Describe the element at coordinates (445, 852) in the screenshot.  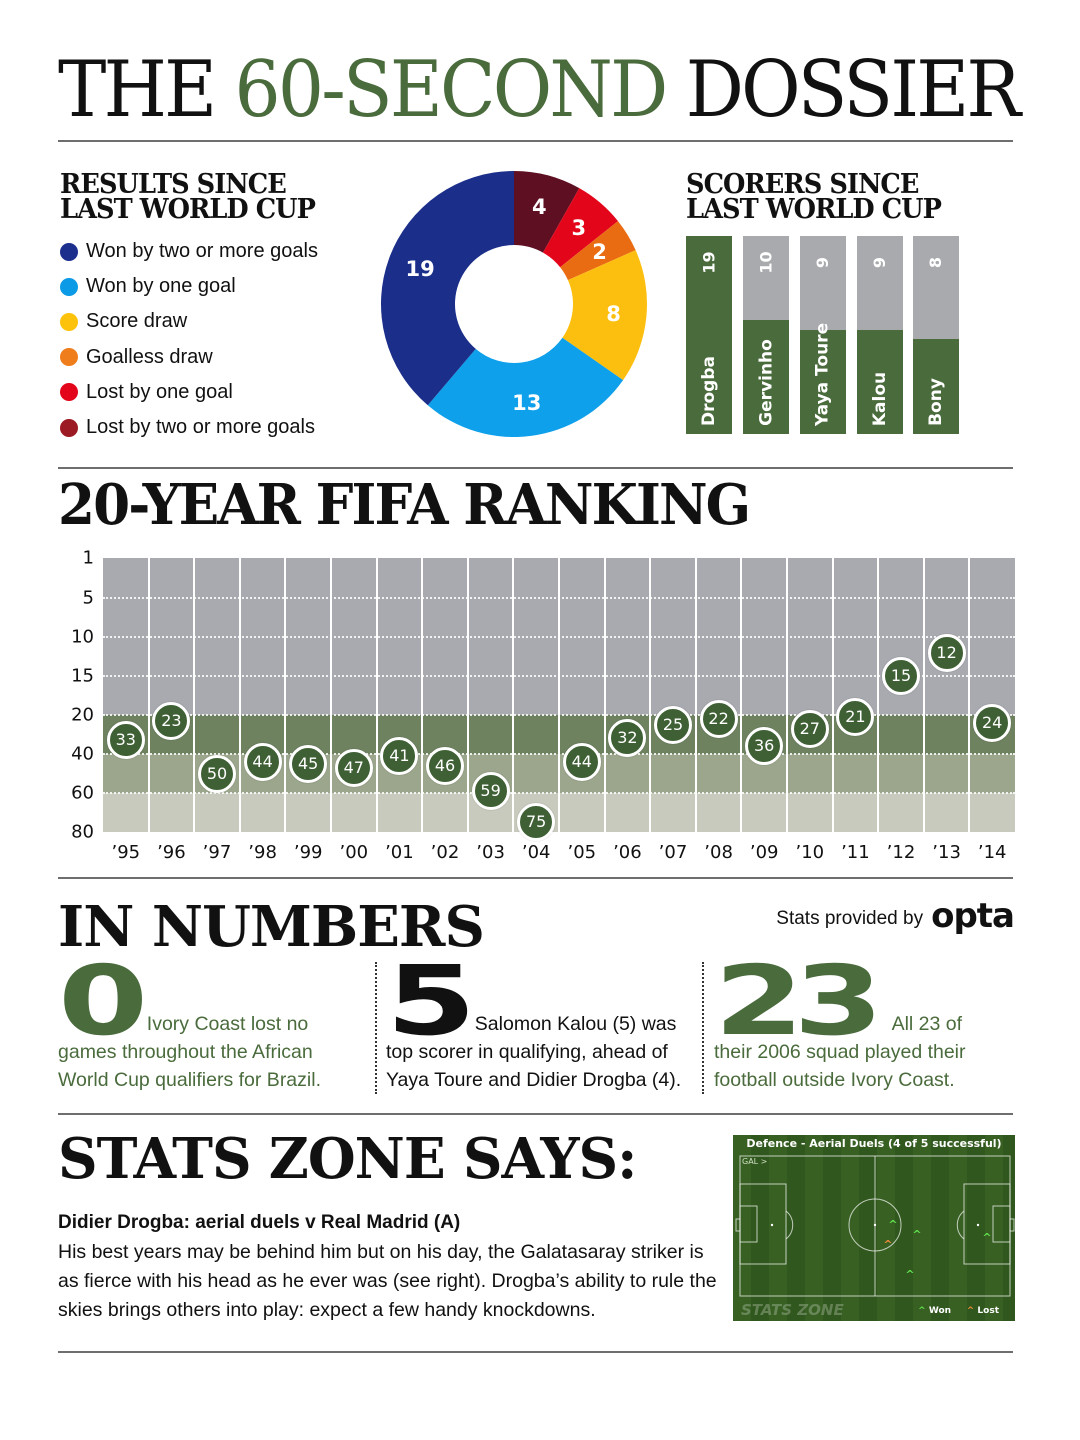
I see `x-axis-tick: ’02` at that location.